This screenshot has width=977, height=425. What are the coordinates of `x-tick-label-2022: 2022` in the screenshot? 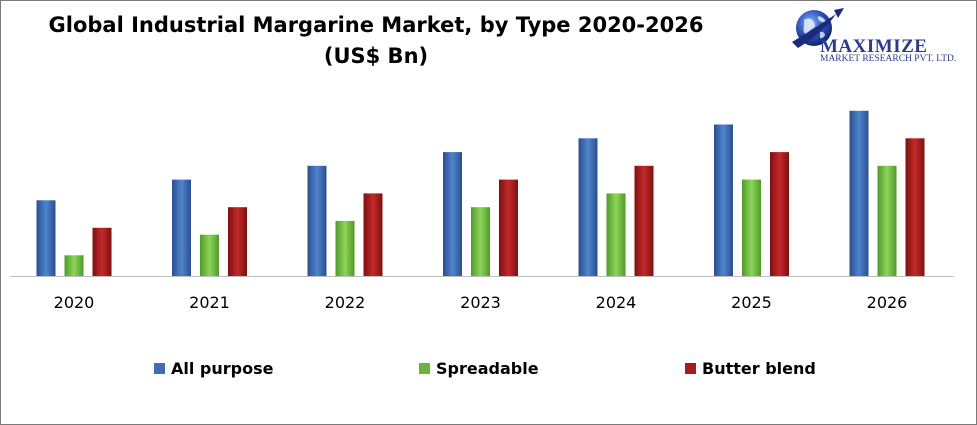 It's located at (345, 302).